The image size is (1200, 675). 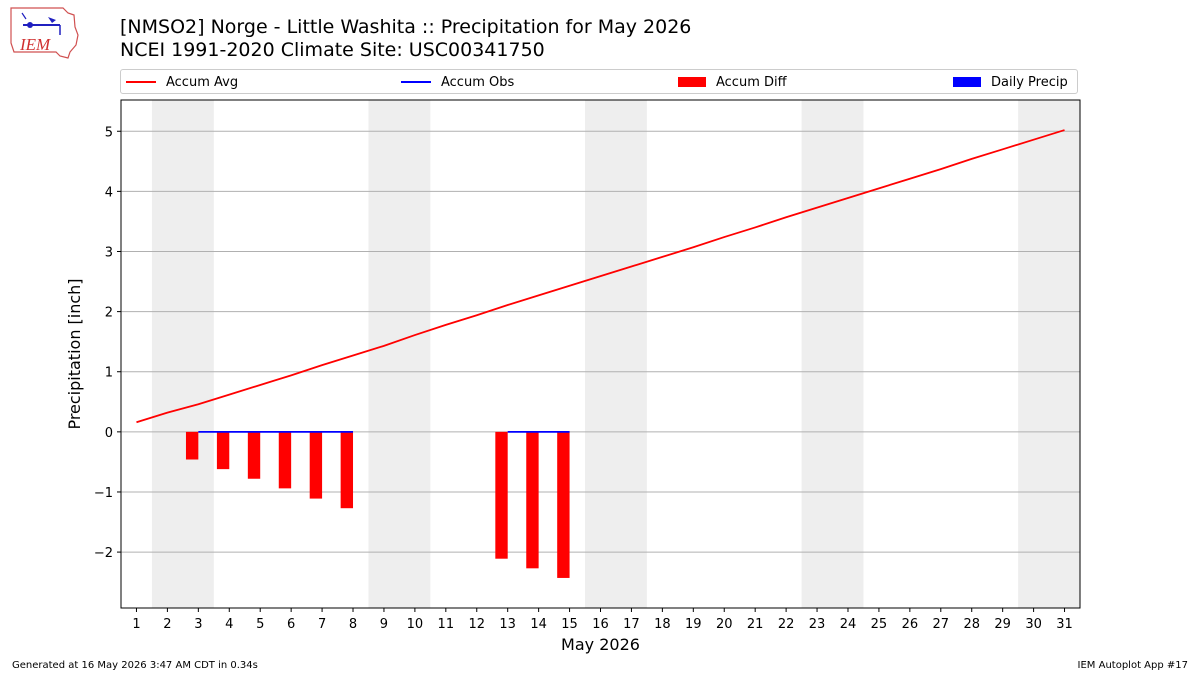 I want to click on x-tick-label: 24, so click(x=848, y=624).